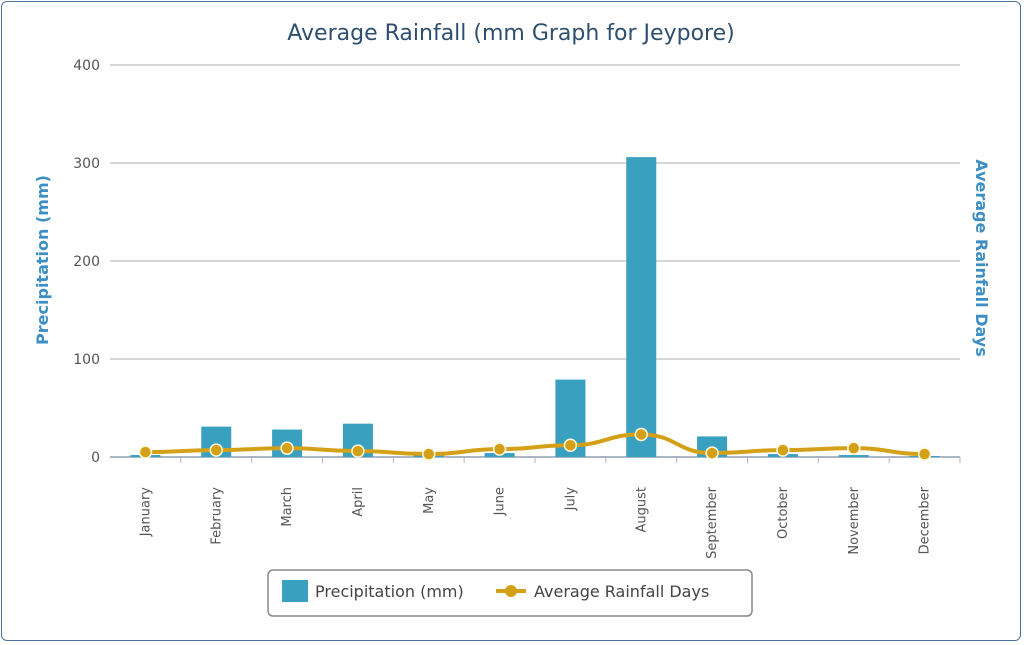  I want to click on rainfall-days-series-line, so click(535, 444).